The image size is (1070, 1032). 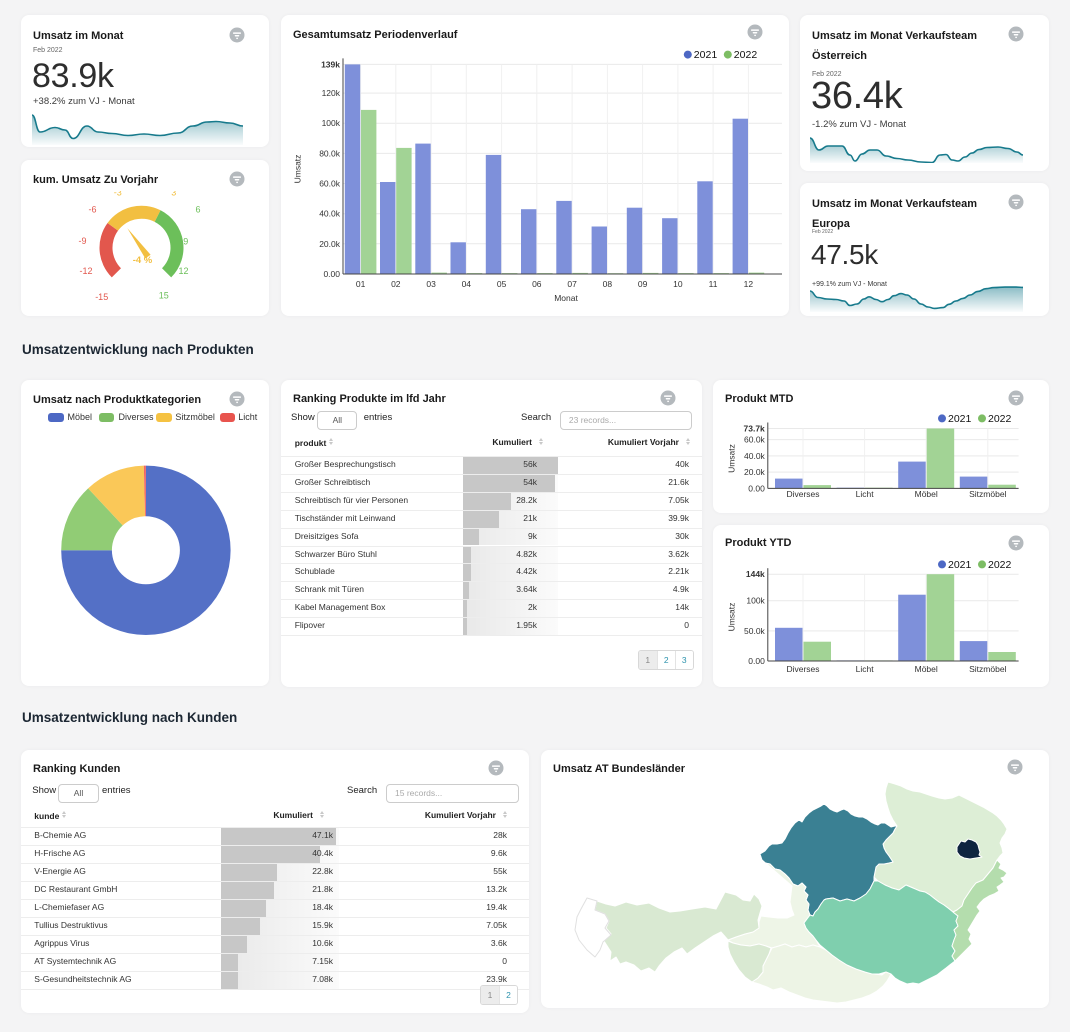 I want to click on svg-text: 144k, so click(x=755, y=574).